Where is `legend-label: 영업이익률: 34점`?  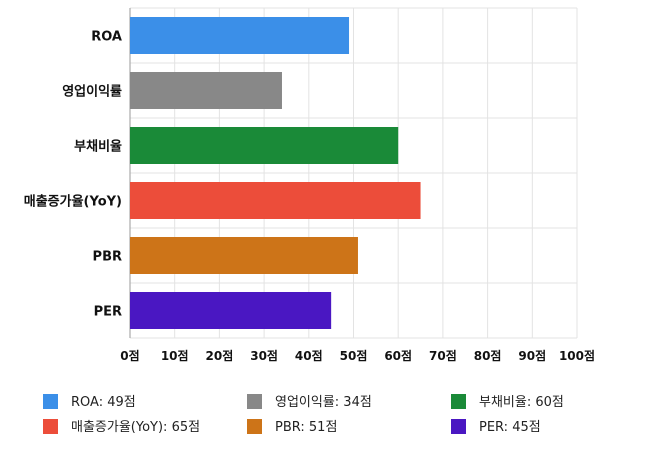 legend-label: 영업이익률: 34점 is located at coordinates (323, 402).